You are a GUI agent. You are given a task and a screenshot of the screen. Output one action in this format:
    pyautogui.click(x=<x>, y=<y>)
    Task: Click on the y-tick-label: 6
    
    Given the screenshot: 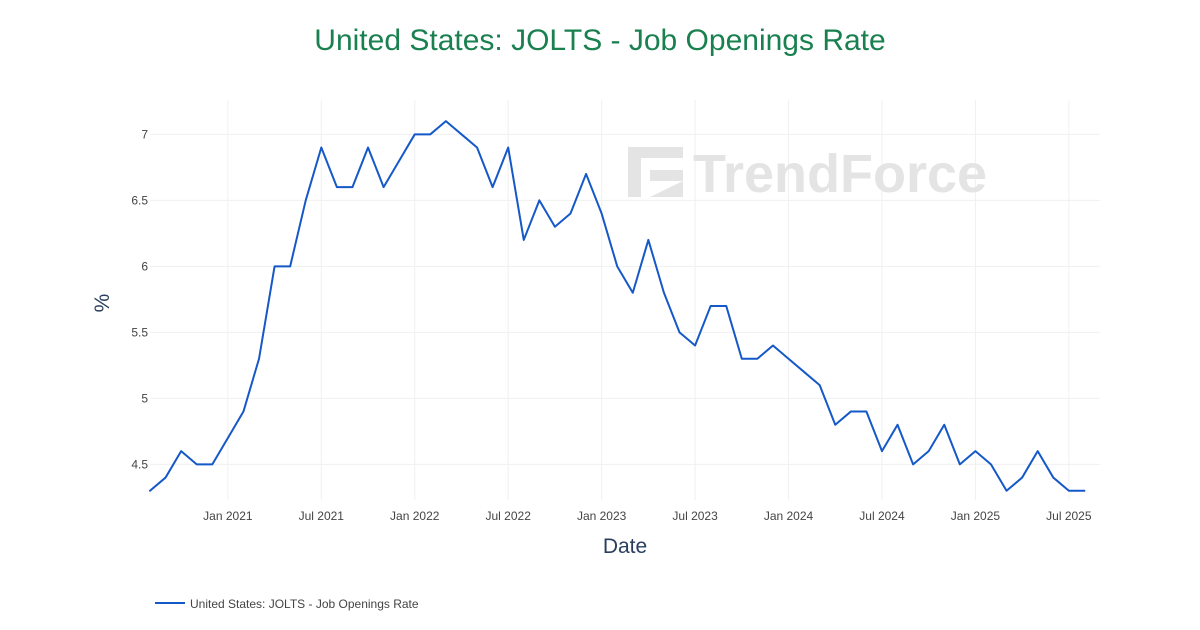 What is the action you would take?
    pyautogui.click(x=144, y=266)
    